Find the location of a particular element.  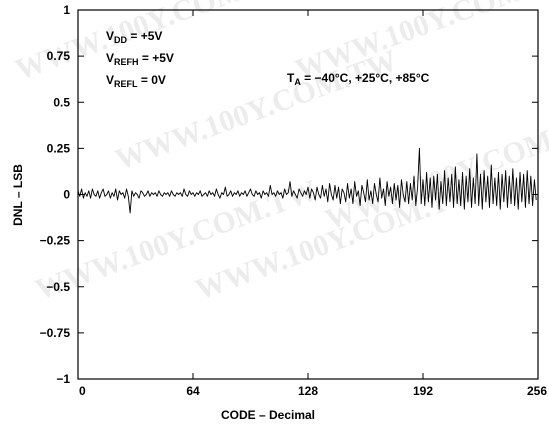

y-axis-title: DNL – LSB is located at coordinates (18, 195).